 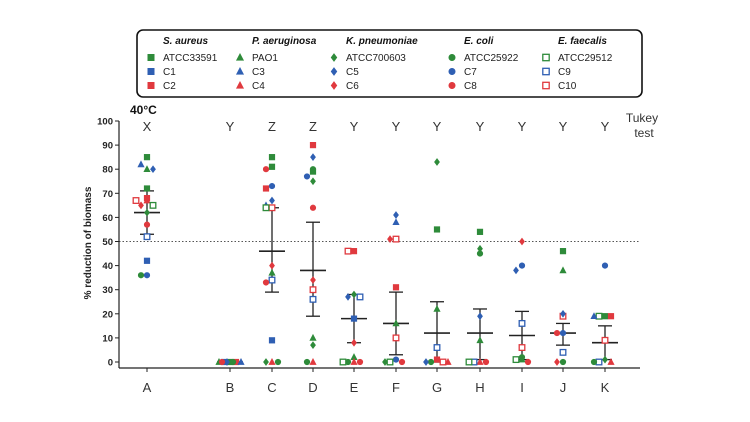 What do you see at coordinates (396, 323) in the screenshot?
I see `point-f-pao1` at bounding box center [396, 323].